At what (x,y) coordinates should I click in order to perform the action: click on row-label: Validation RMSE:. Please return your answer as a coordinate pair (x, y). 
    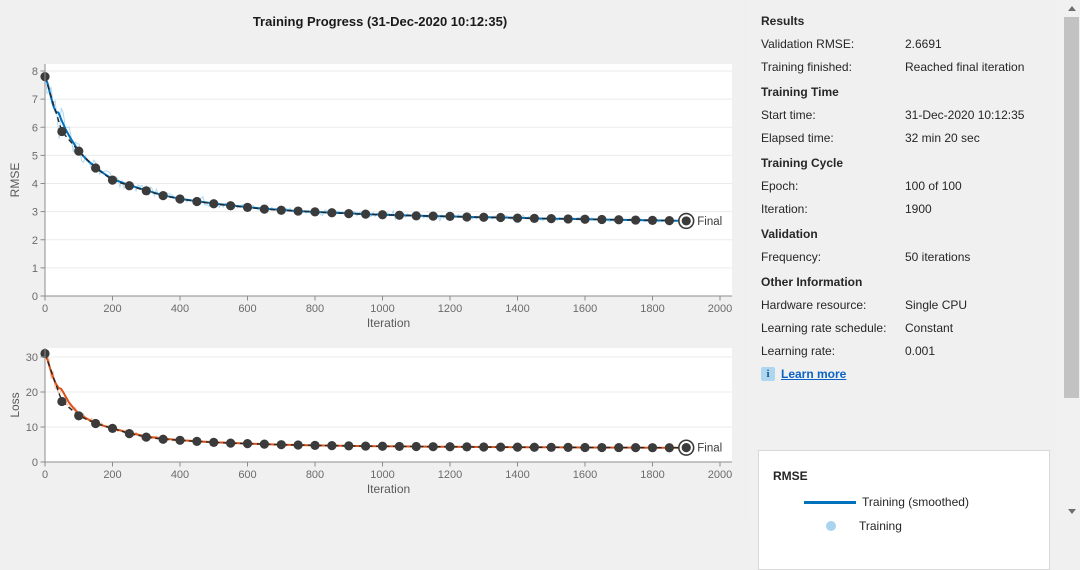
    Looking at the image, I should click on (808, 44).